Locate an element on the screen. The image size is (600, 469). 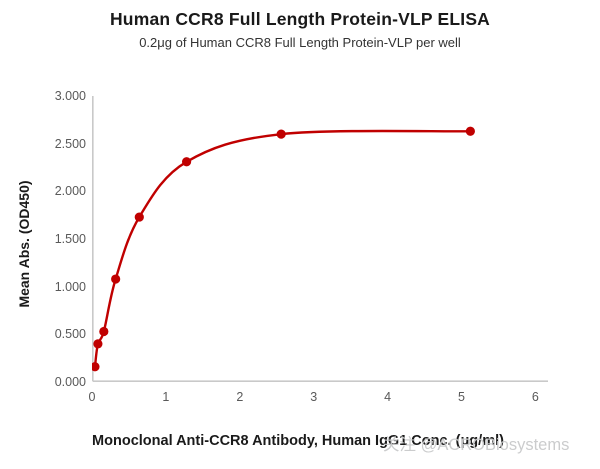
chart-title: Human CCR8 Full Length Protein-VLP ELISA is located at coordinates (300, 19).